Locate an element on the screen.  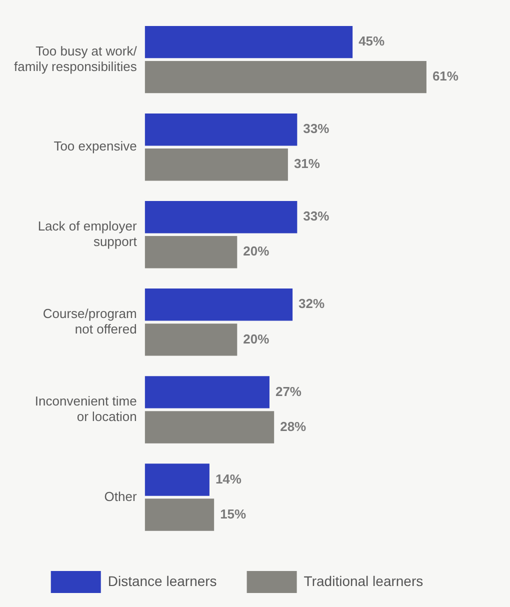
y-tick-label: Inconvenient time or location is located at coordinates (85, 408).